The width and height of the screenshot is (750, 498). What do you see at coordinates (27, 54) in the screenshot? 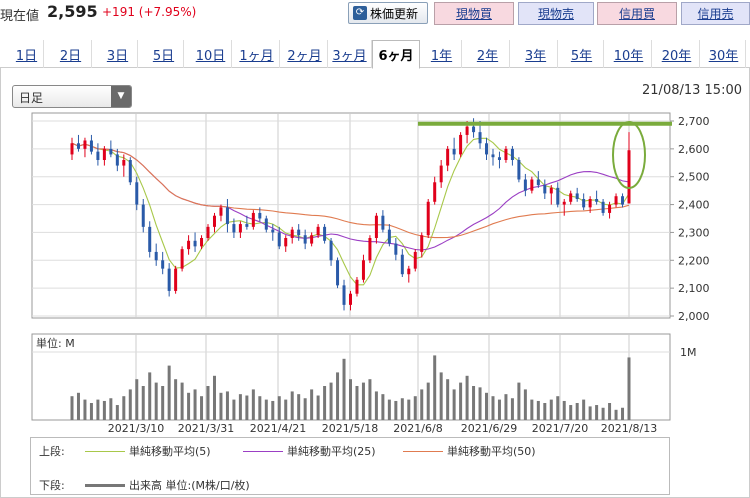
I see `tab-1d: 1日` at bounding box center [27, 54].